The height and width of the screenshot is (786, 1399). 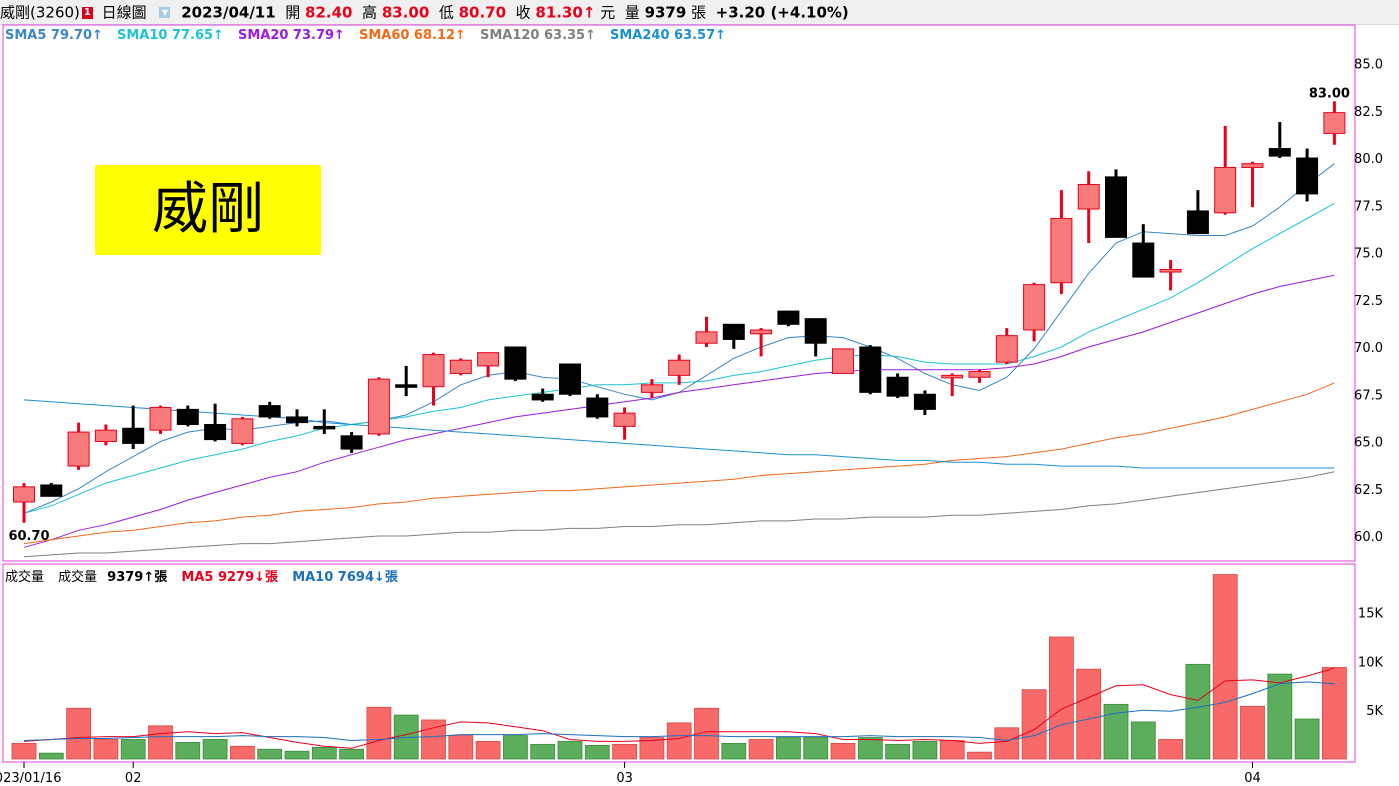 I want to click on chevron-down-icon: ▼, so click(x=165, y=12).